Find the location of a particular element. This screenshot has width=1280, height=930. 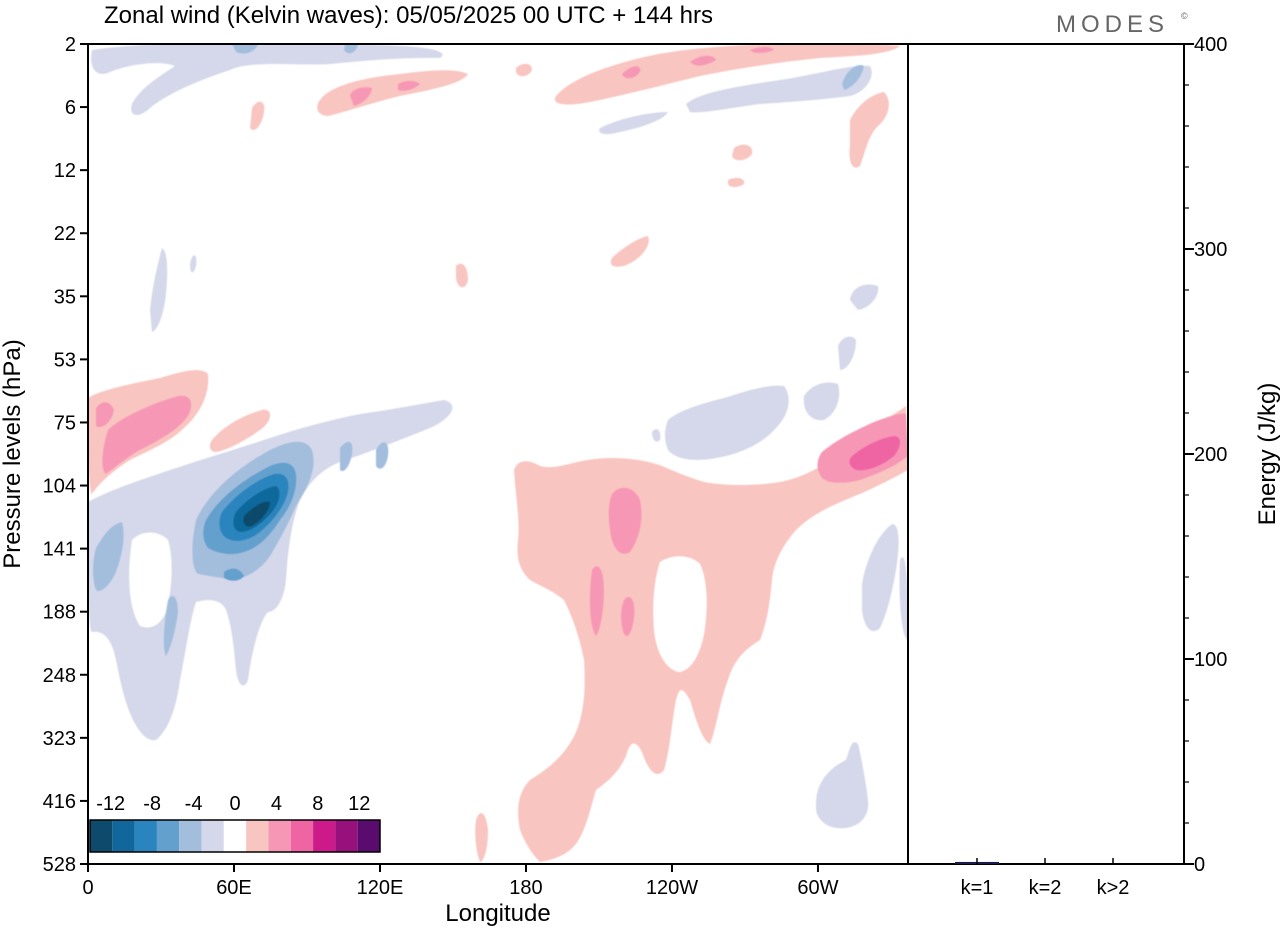

contour-negative-level6 is located at coordinates (256, 514).